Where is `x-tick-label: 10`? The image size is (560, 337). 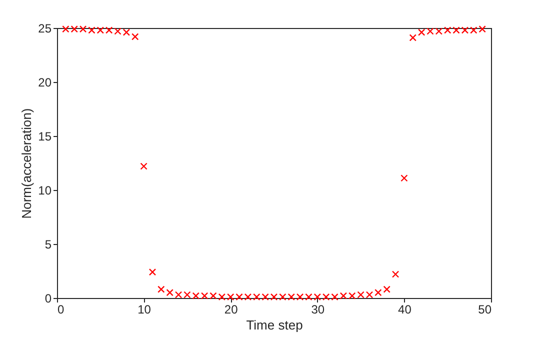
x-tick-label: 10 is located at coordinates (145, 309).